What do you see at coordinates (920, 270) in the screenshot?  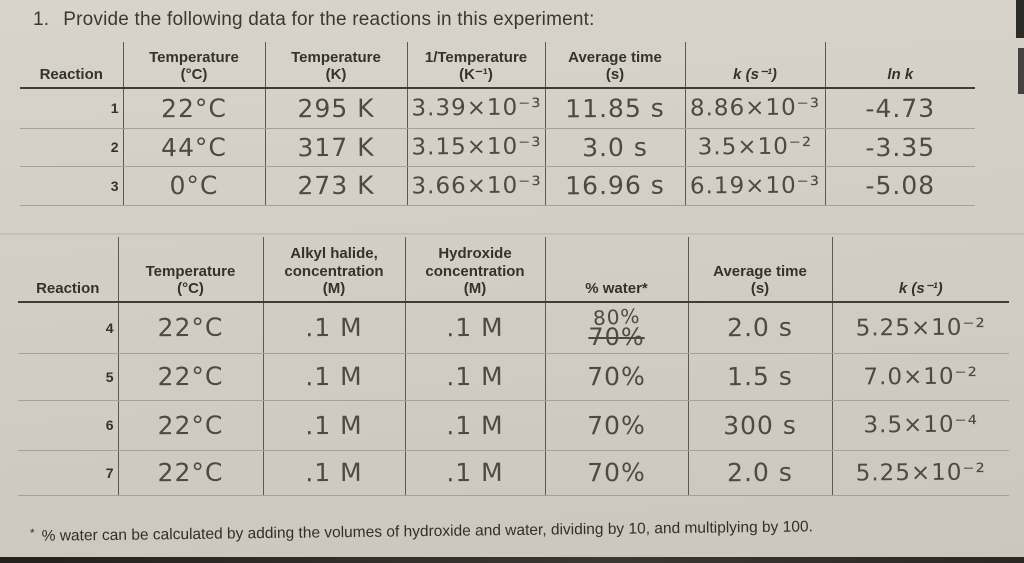 I see `t2-header-k: k (s⁻¹)` at bounding box center [920, 270].